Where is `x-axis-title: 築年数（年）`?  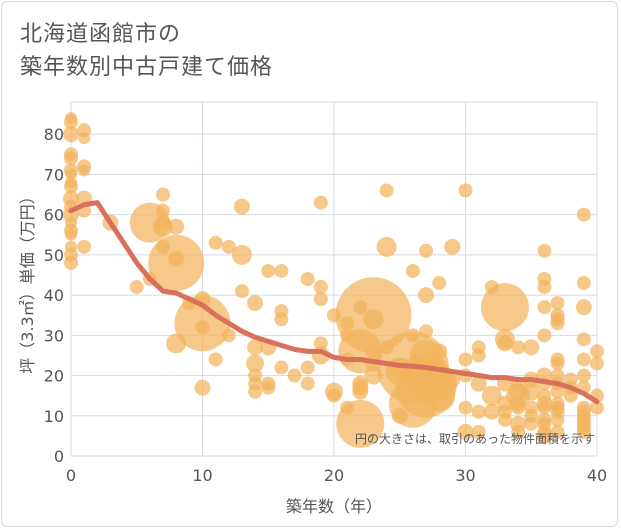 x-axis-title: 築年数（年） is located at coordinates (334, 506).